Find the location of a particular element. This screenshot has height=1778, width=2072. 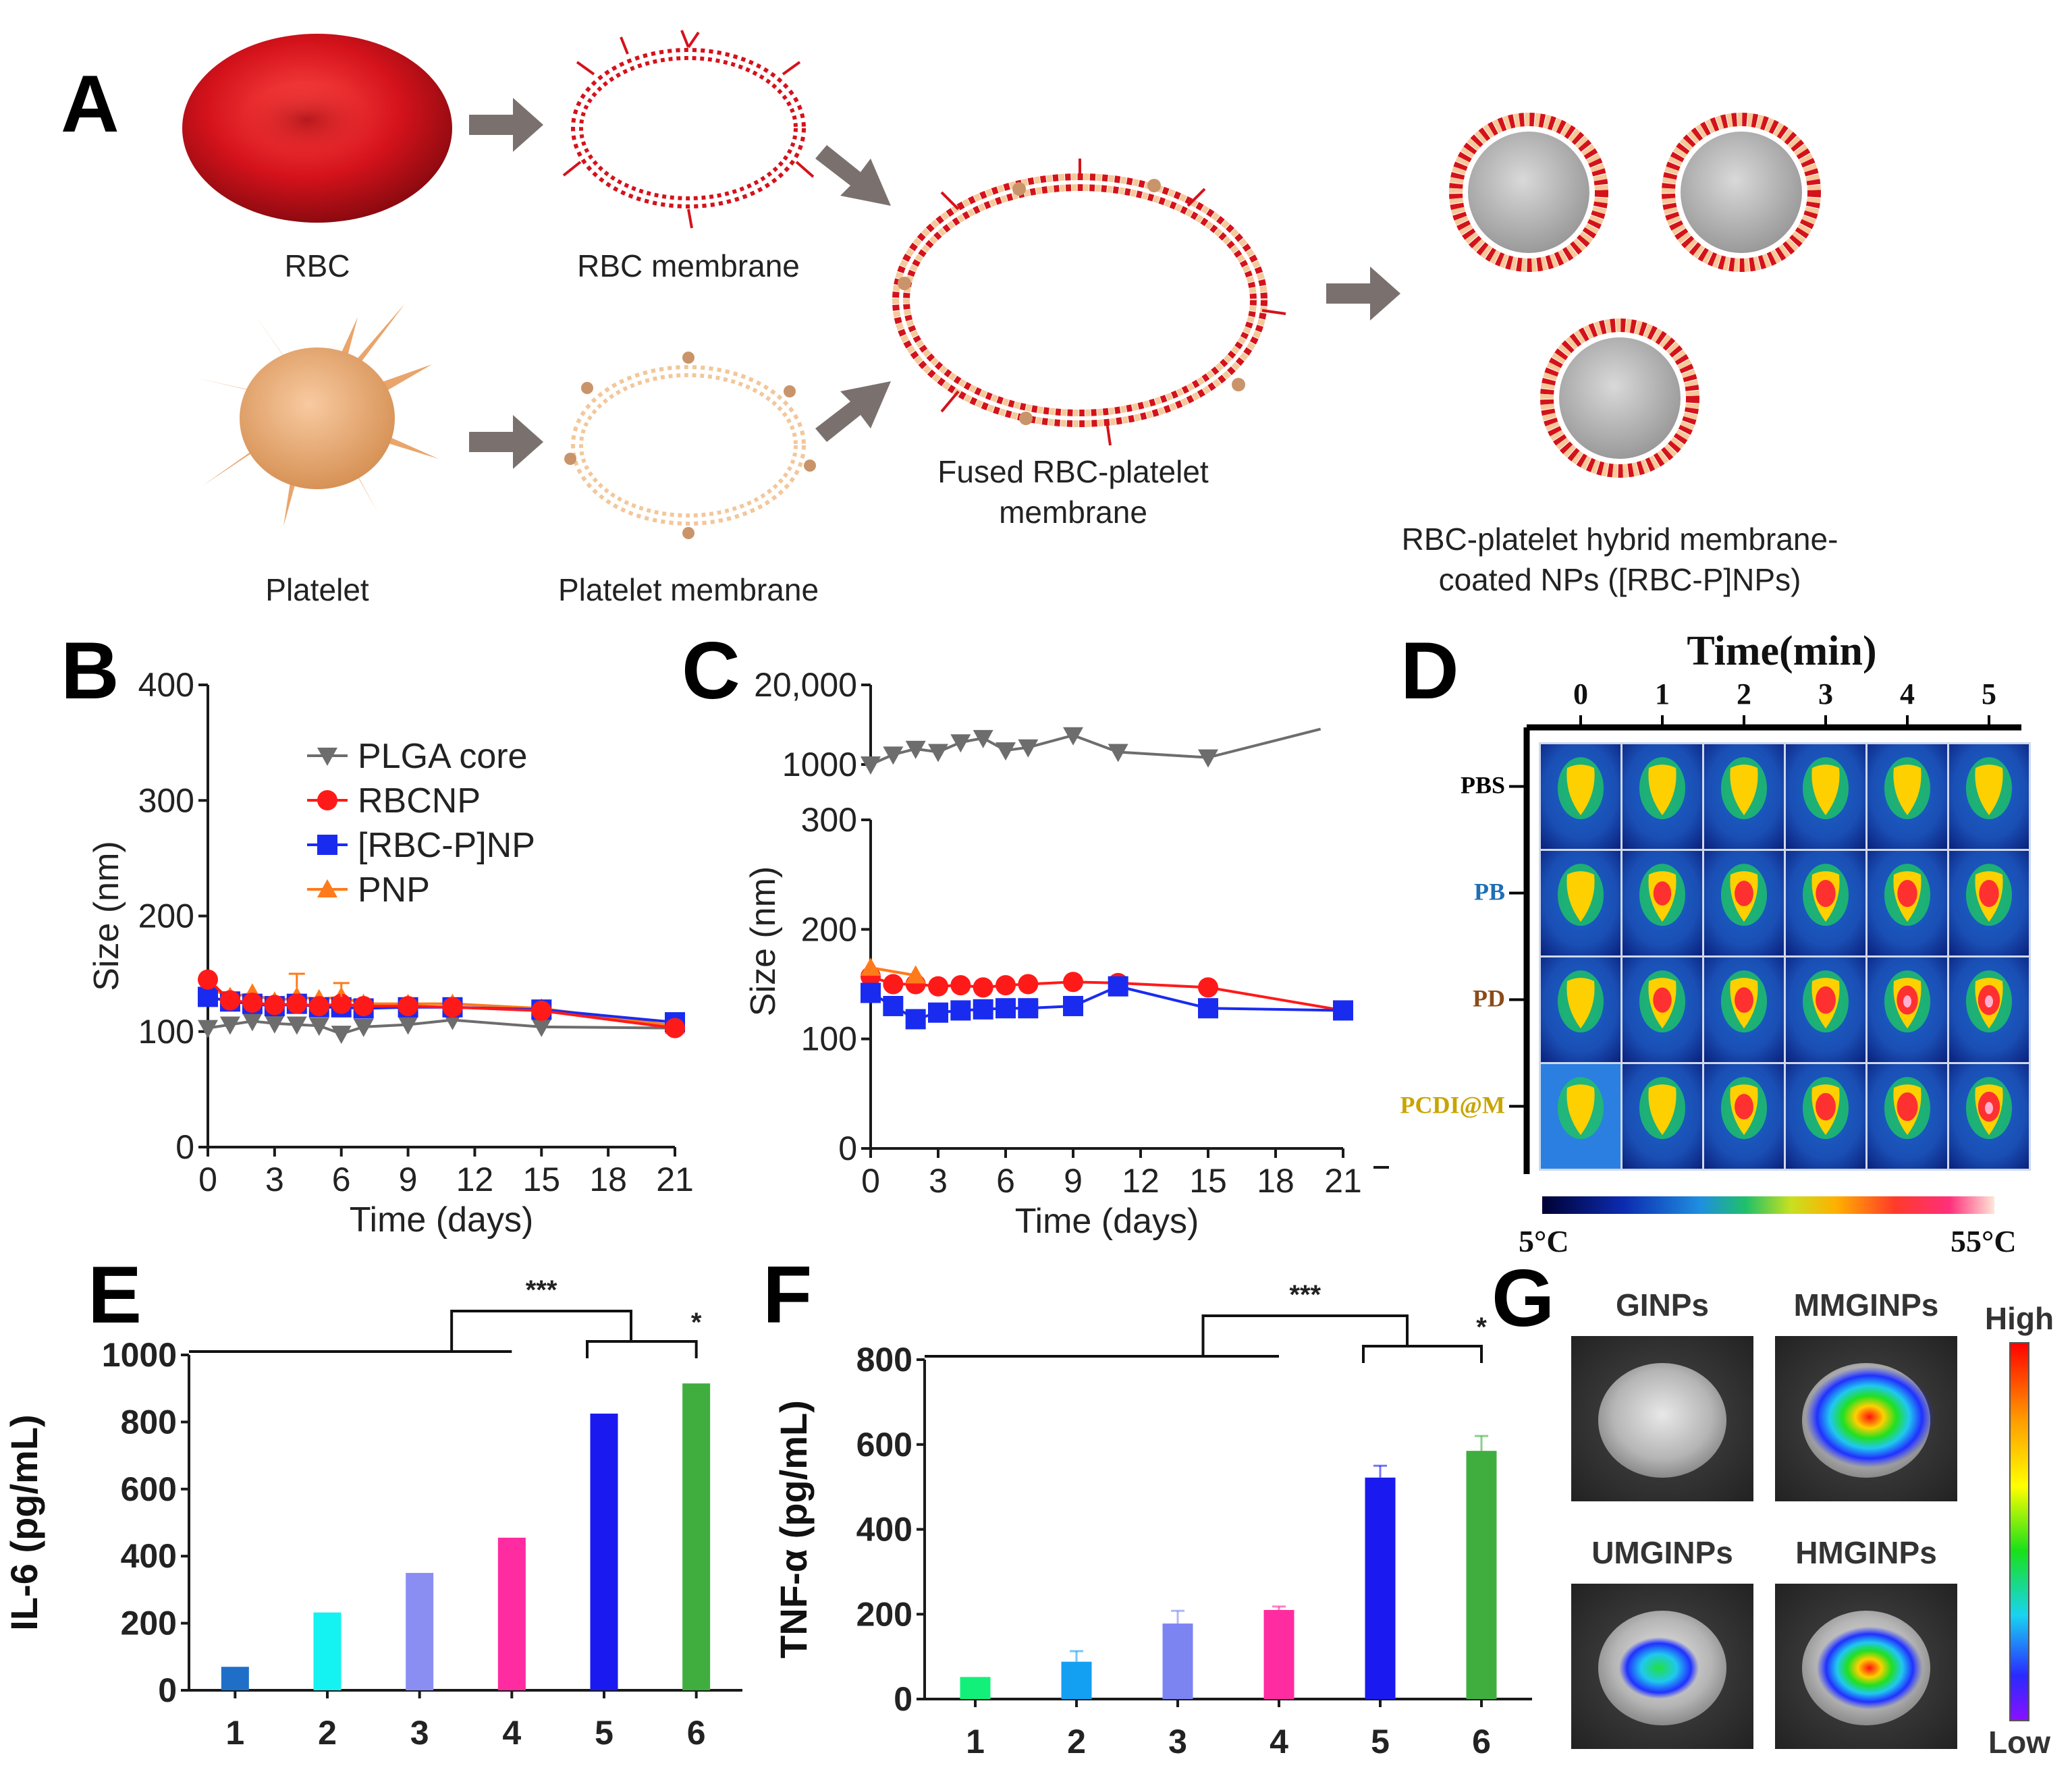

panel-d: D Time(min) 0 1 2 3 4 5 PBS PB PD PCDI@M 5°C 55°C is located at coordinates (1715, 942).